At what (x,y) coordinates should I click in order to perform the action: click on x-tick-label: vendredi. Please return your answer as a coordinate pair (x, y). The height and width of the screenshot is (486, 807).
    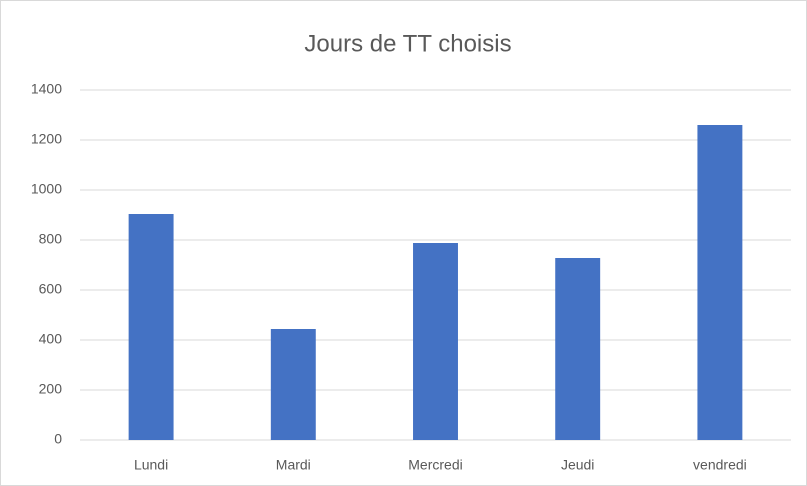
    Looking at the image, I should click on (720, 465).